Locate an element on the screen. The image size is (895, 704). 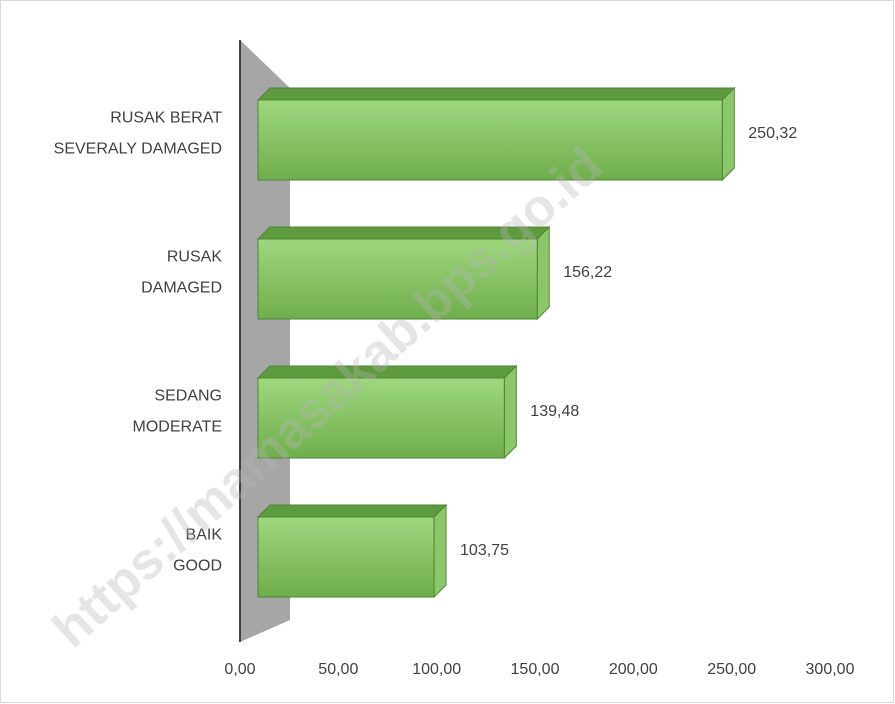
y-tick-label: RUSAK BERAT is located at coordinates (166, 118).